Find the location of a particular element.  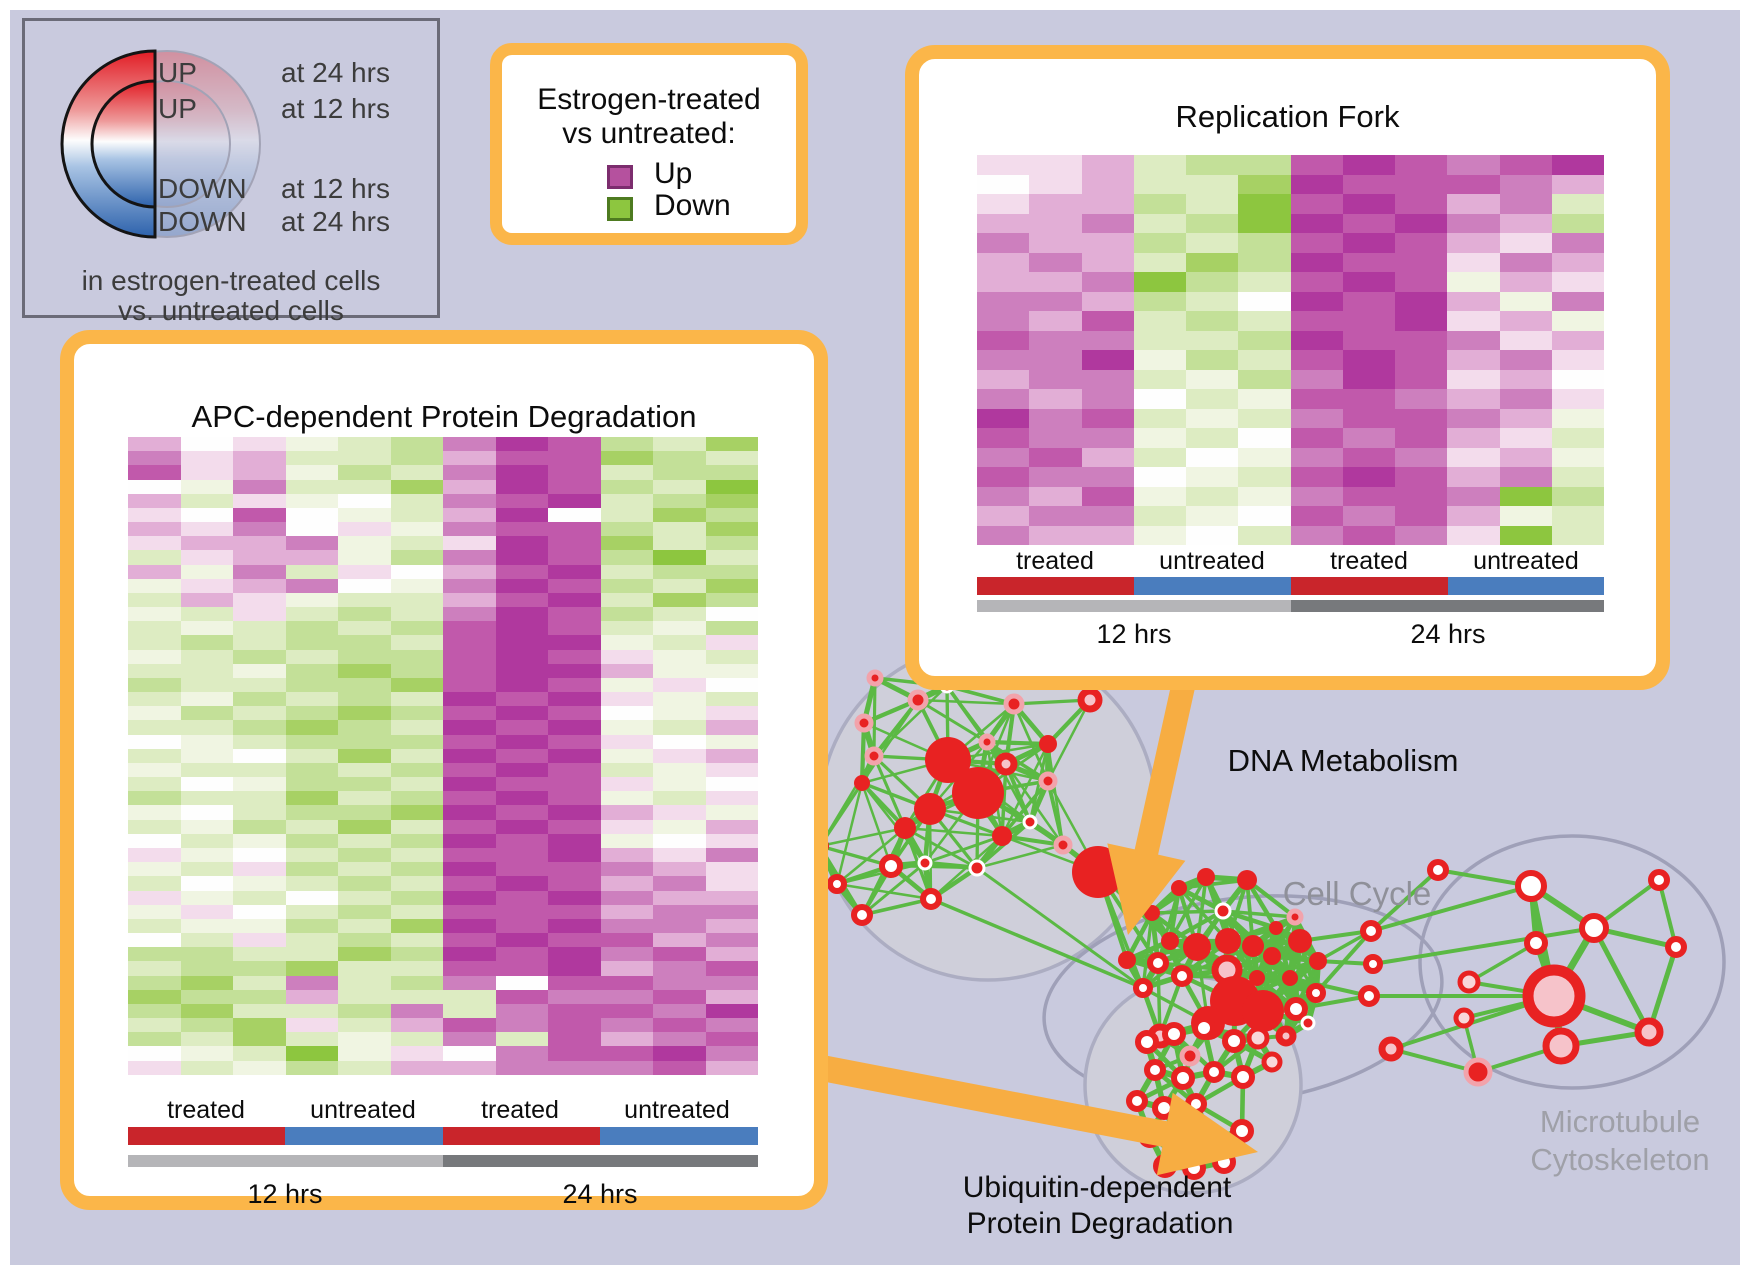

up-label: Up is located at coordinates (673, 173).